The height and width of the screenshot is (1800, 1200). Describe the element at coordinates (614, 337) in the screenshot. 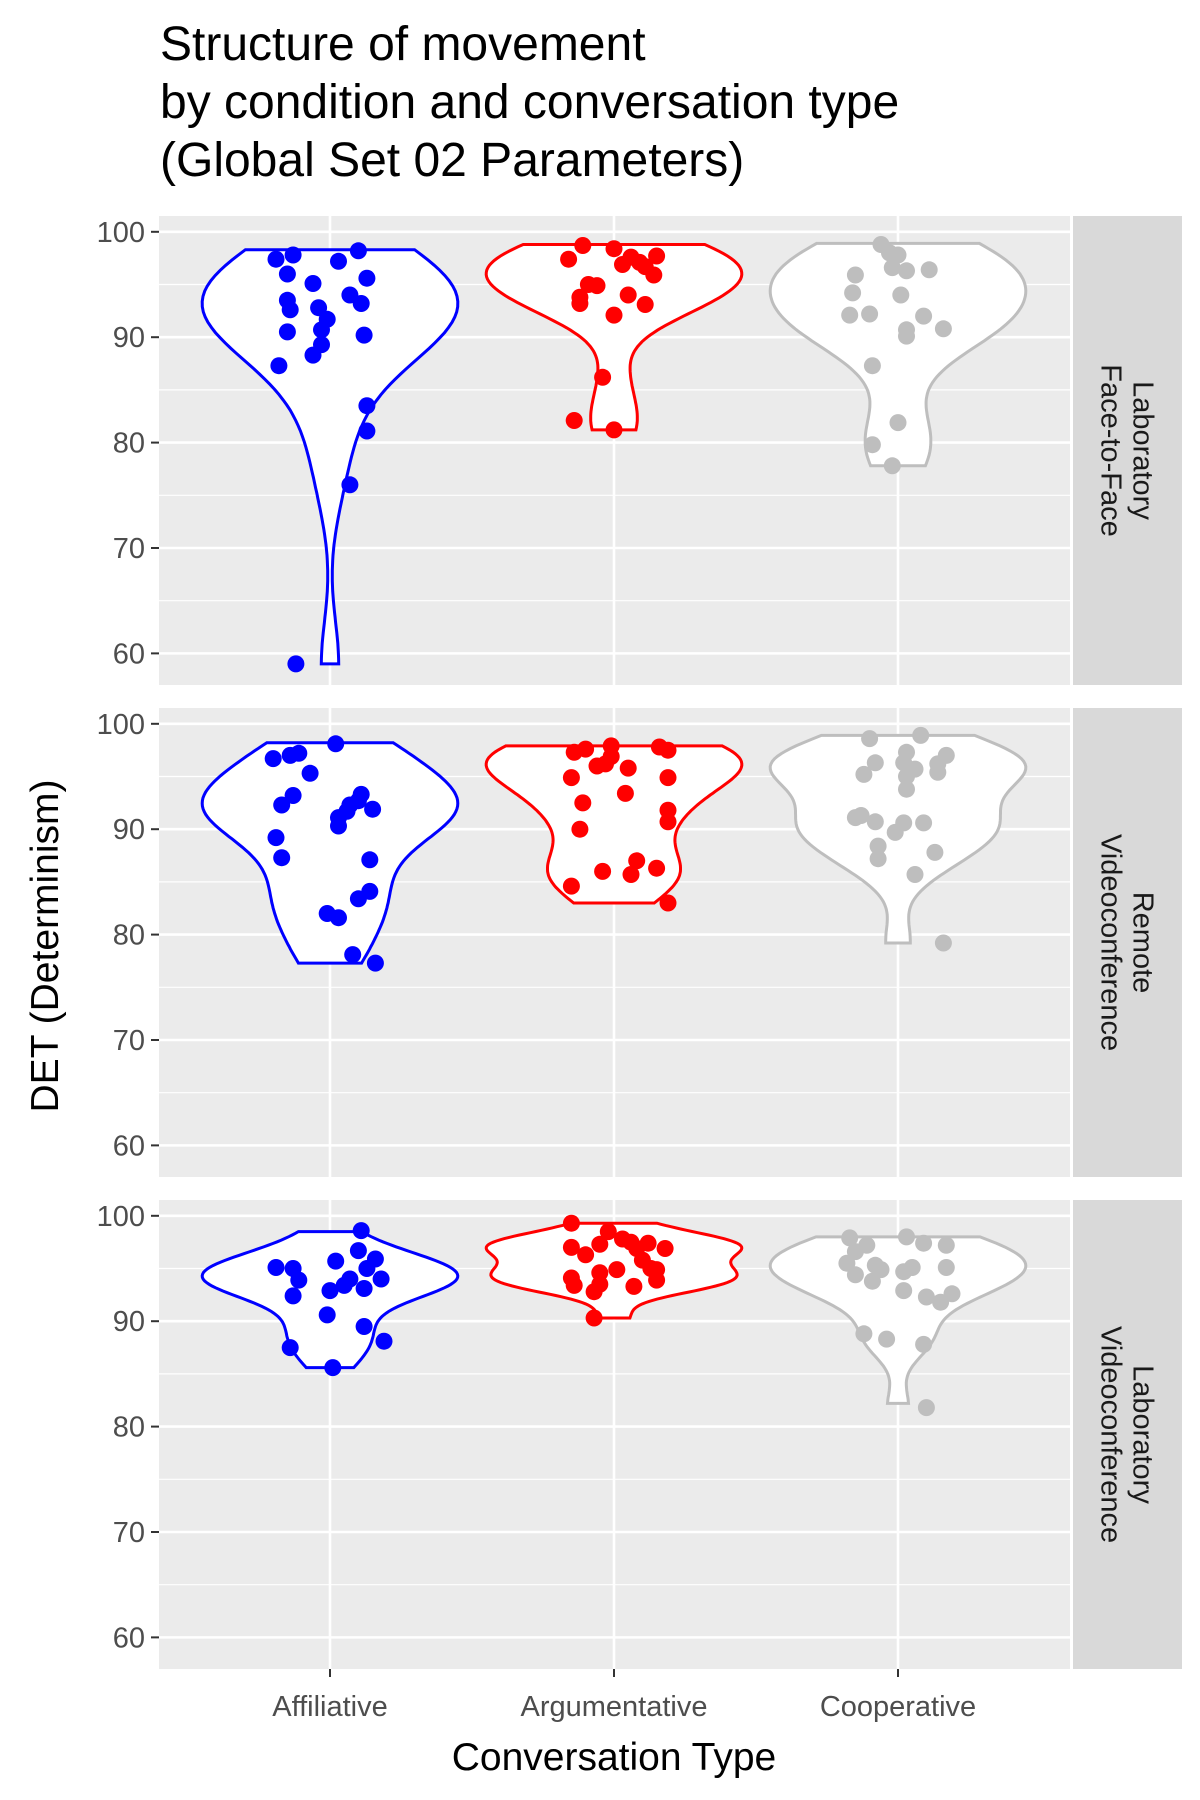

I see `violin-argumentative` at that location.